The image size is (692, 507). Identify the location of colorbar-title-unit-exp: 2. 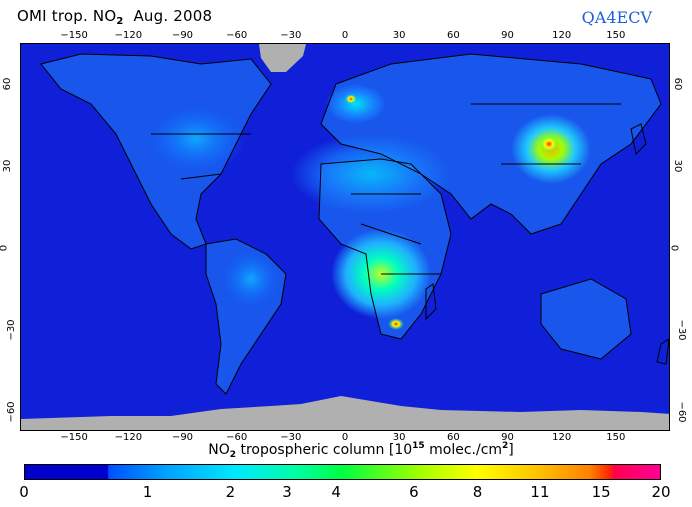
(505, 446).